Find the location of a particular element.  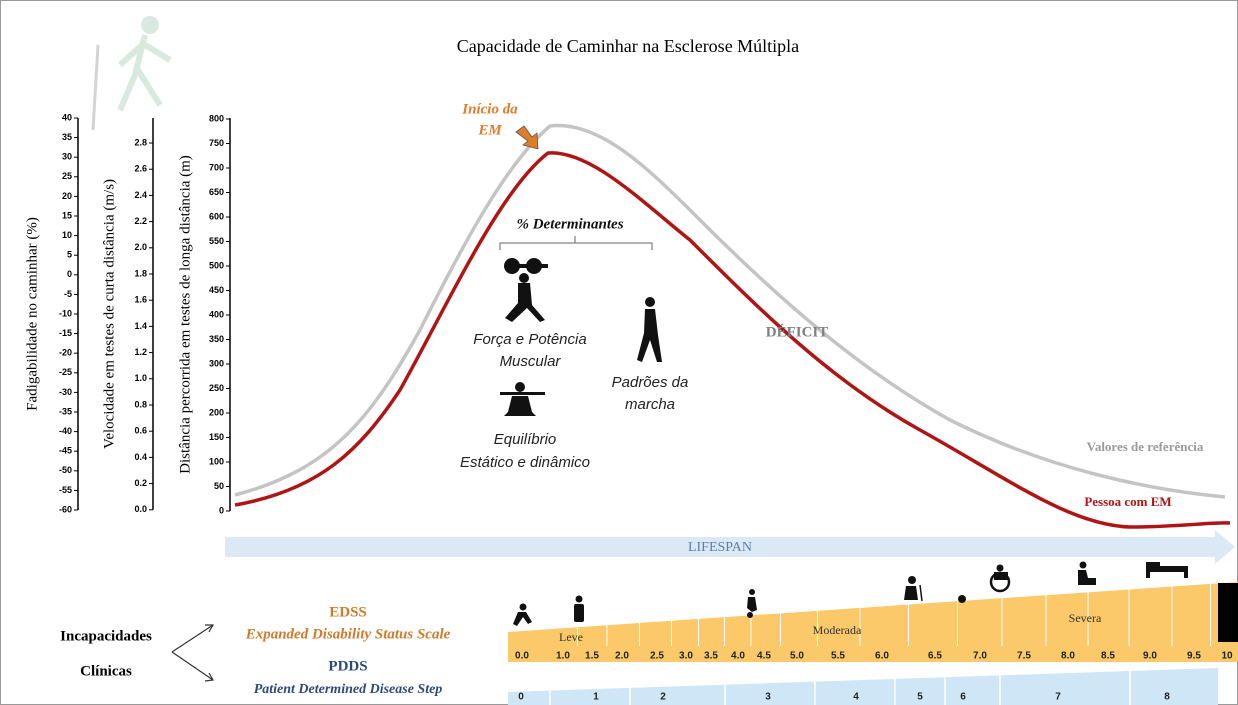

gait-label: Padrões da is located at coordinates (650, 382).